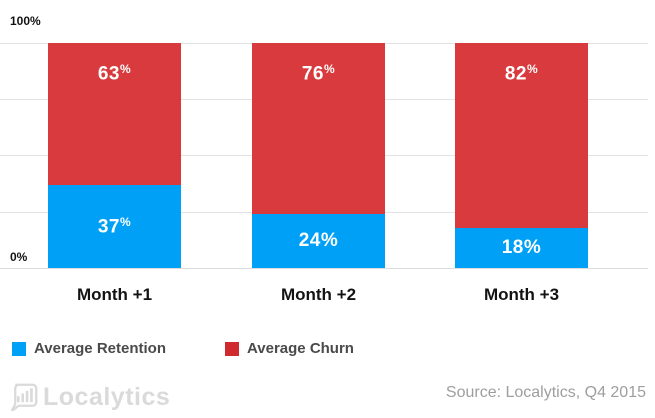 Image resolution: width=655 pixels, height=418 pixels. Describe the element at coordinates (19, 257) in the screenshot. I see `y-axis-label-0: 0%` at that location.